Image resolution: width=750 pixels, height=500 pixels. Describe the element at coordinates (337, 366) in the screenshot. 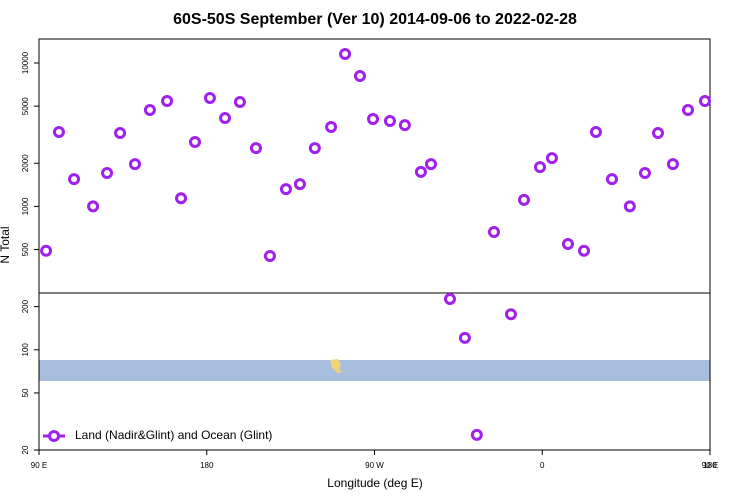

I see `land-shape` at that location.